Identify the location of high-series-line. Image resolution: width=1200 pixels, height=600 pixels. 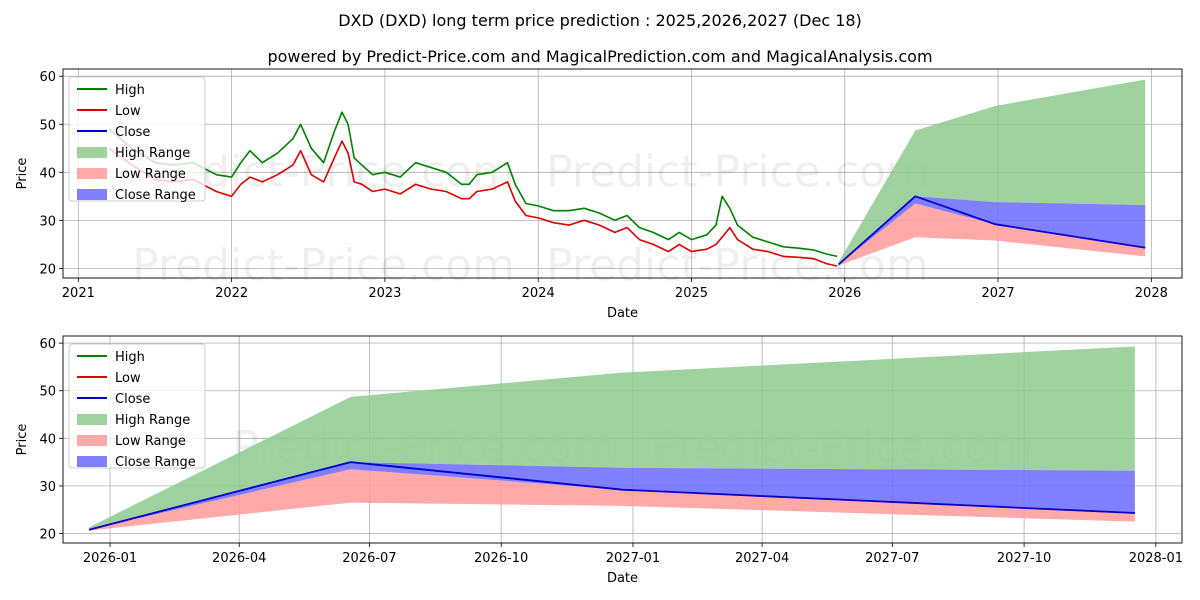
(473, 184).